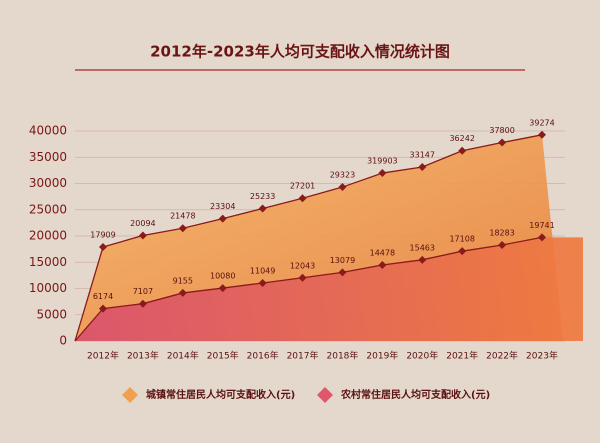 The height and width of the screenshot is (443, 600). What do you see at coordinates (143, 291) in the screenshot?
I see `data-label: 7107` at bounding box center [143, 291].